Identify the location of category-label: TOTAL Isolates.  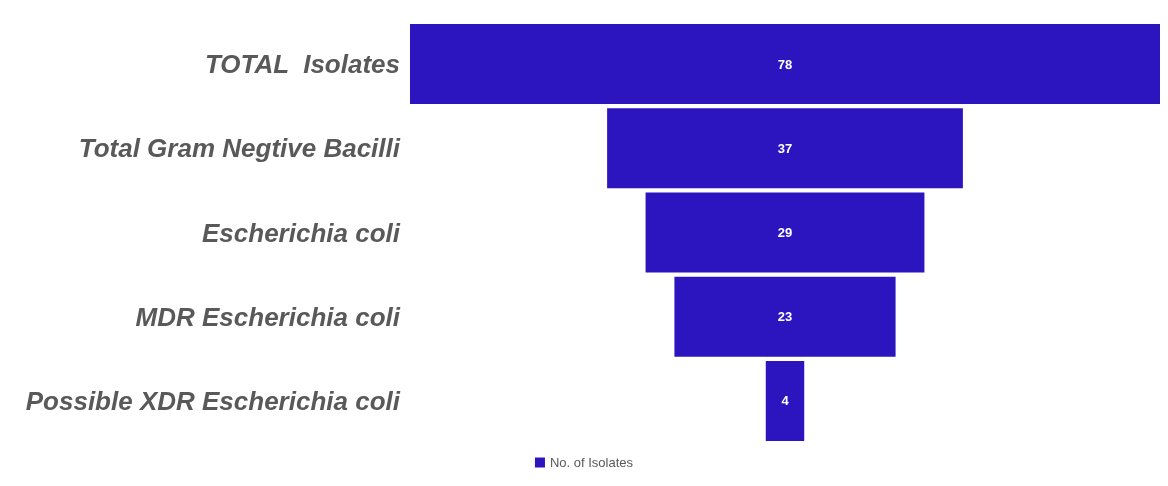
(302, 64).